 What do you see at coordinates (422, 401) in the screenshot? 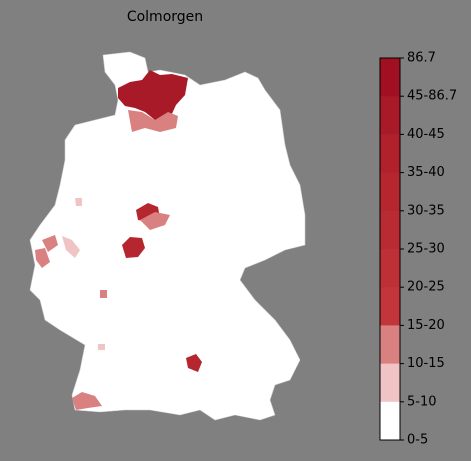
I see `colorbar-label: 5-10` at bounding box center [422, 401].